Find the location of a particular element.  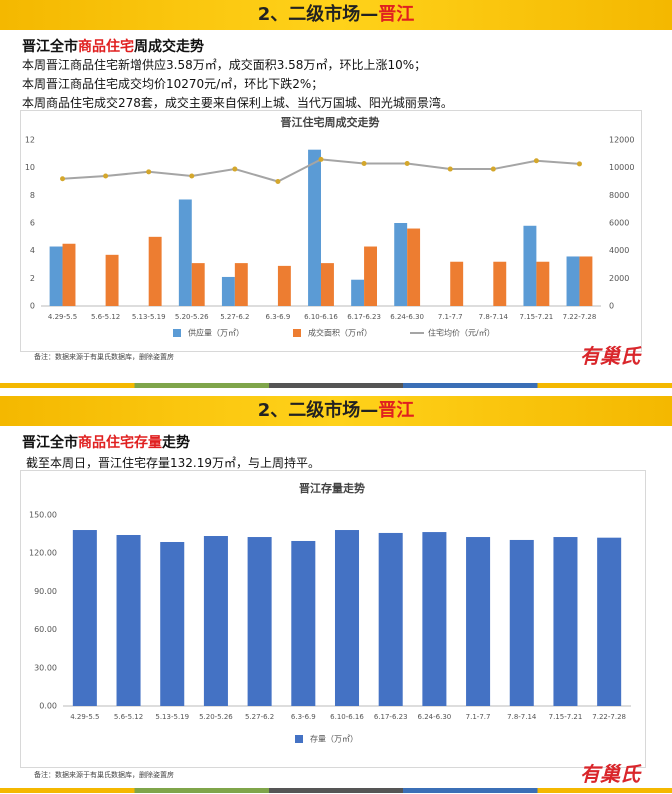

x-tick-label: 5.27-6.2 is located at coordinates (259, 717).